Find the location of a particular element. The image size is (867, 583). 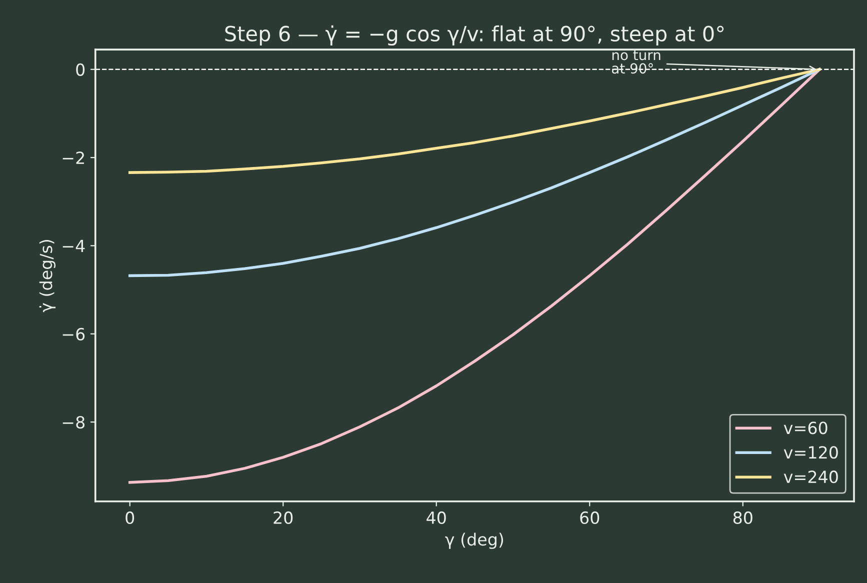

chart-title: Step 6 — γ̇ = −g cos γ/v: flat at 90°, steep at 0° is located at coordinates (474, 35).